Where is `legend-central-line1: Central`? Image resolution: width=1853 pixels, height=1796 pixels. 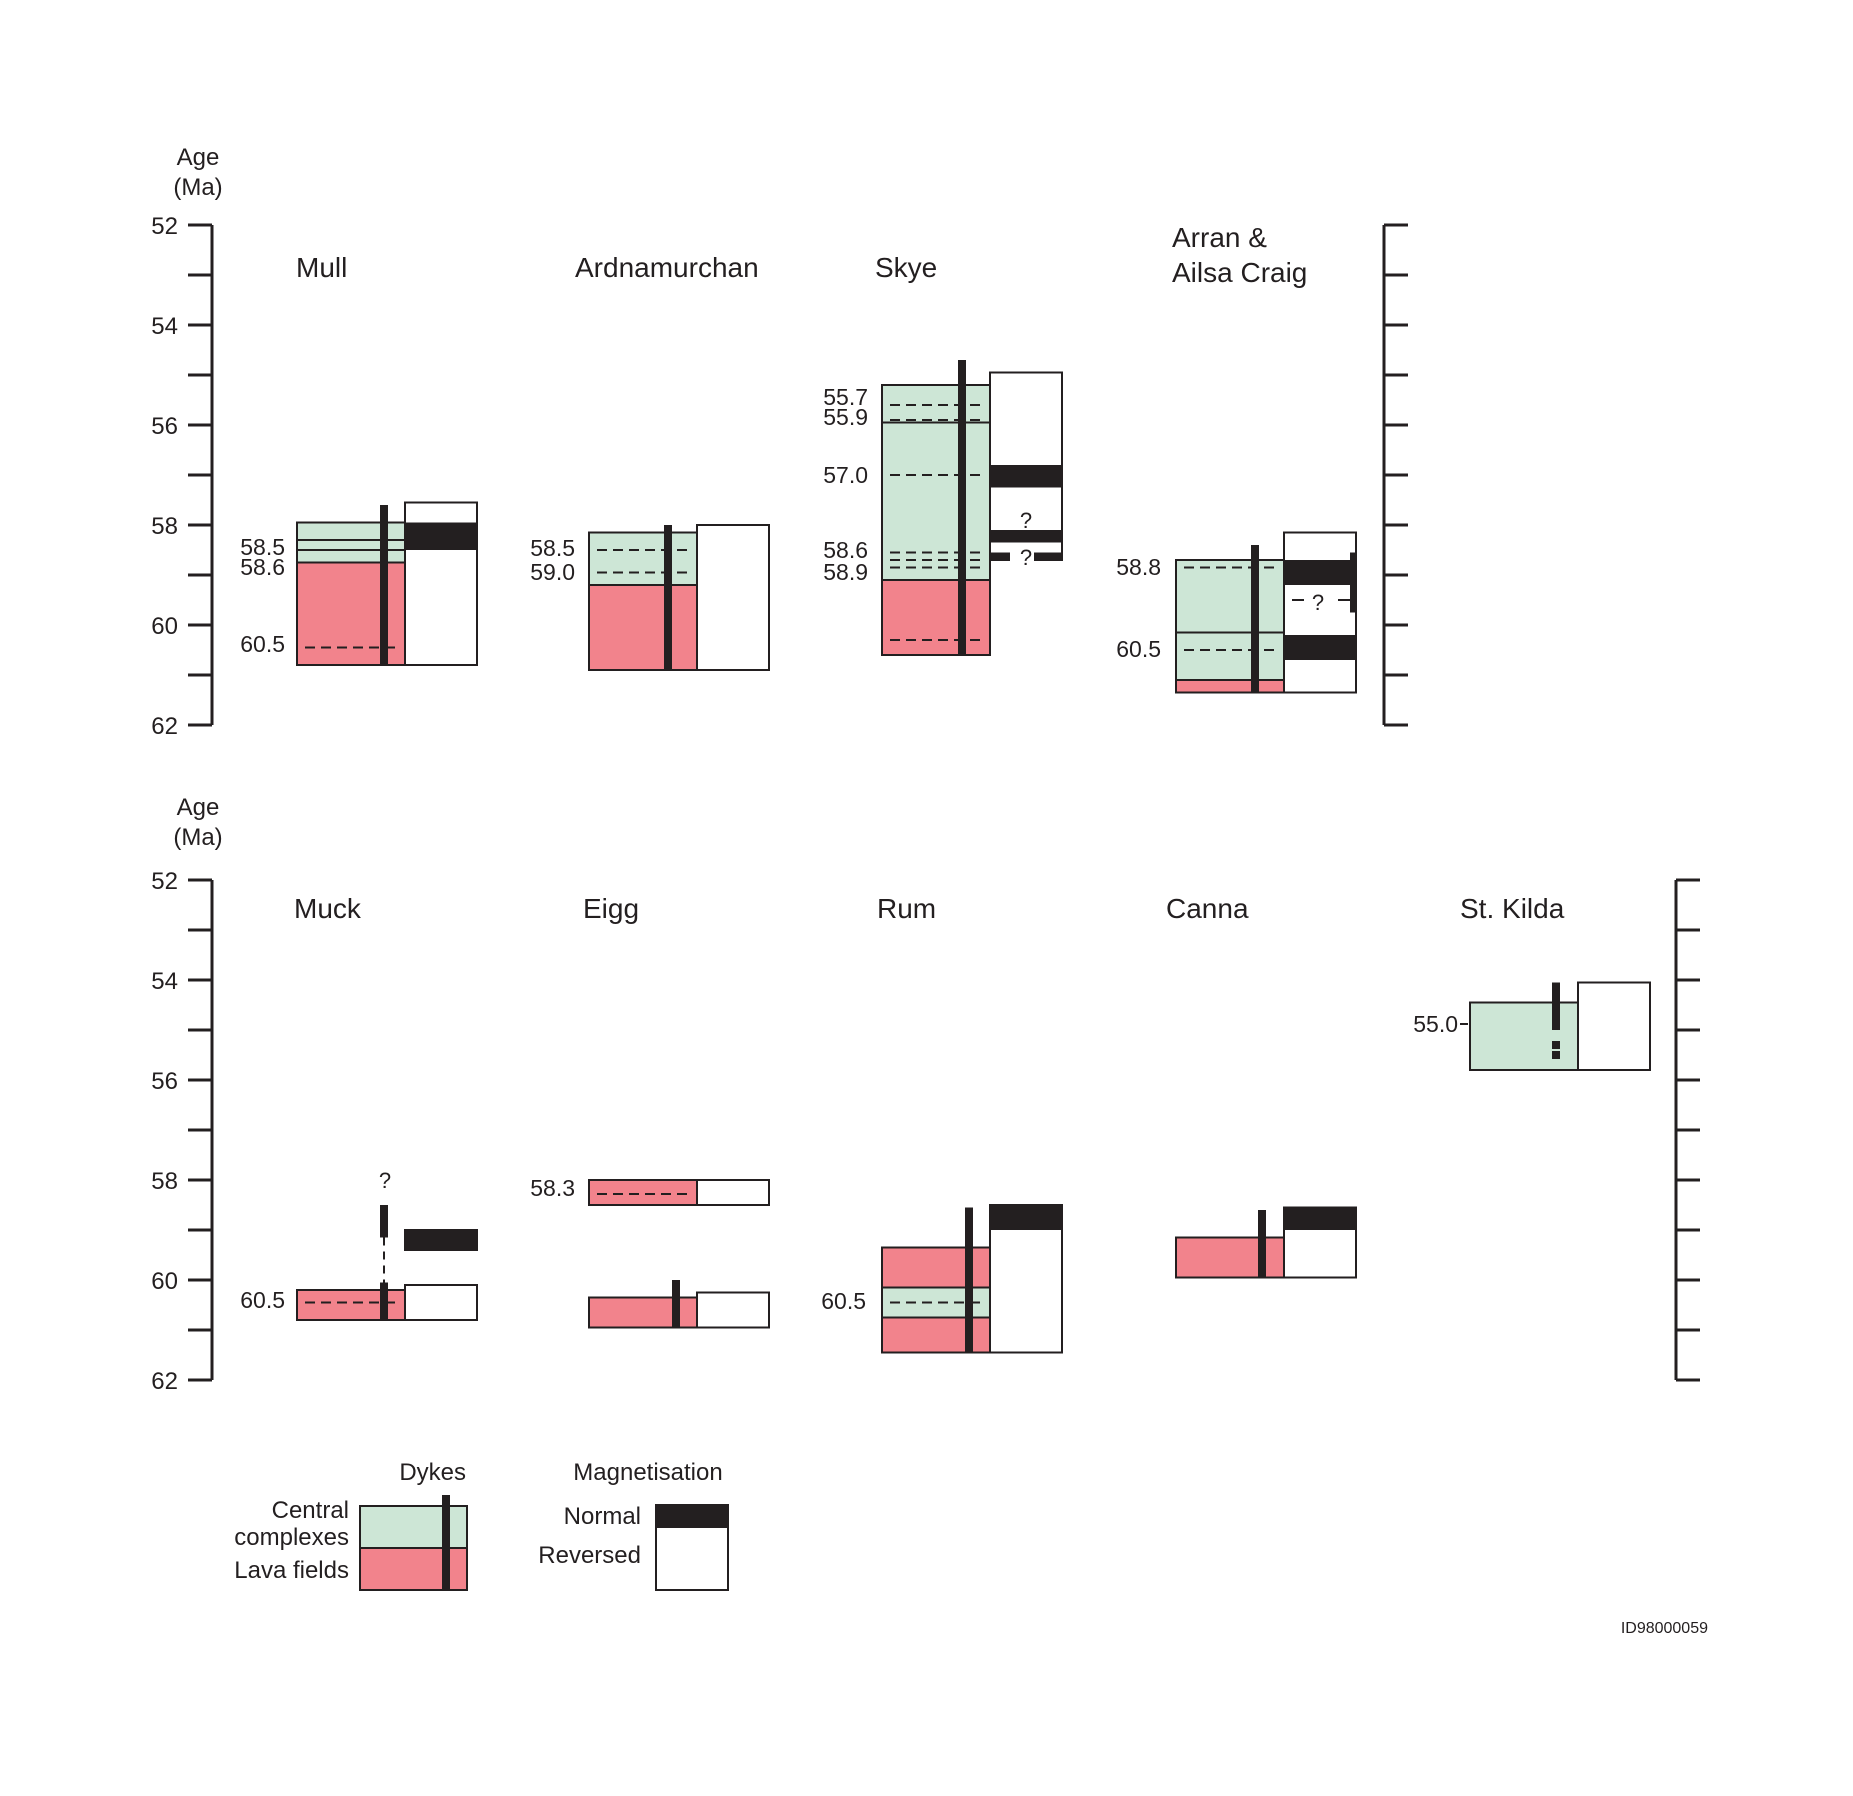
legend-central-line1: Central is located at coordinates (310, 1510).